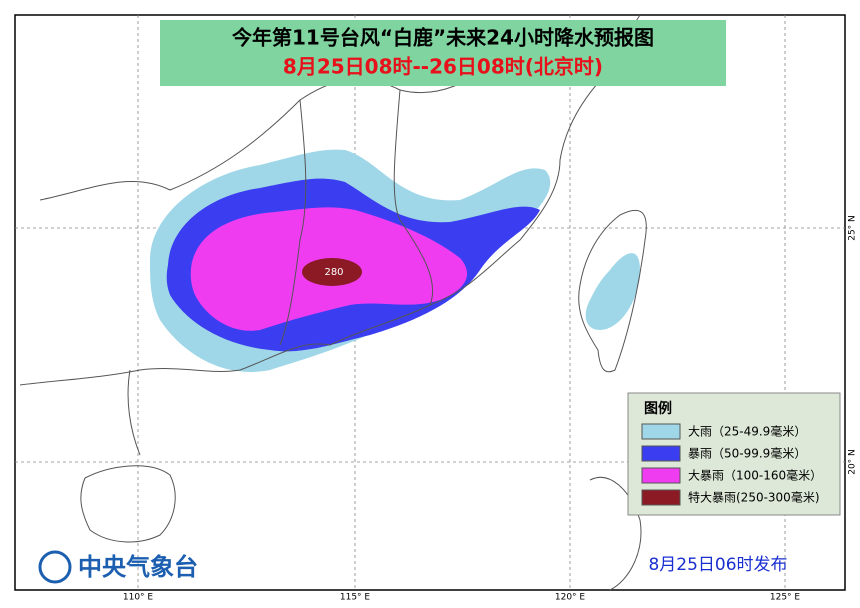 The width and height of the screenshot is (860, 608). Describe the element at coordinates (755, 475) in the screenshot. I see `legend-label: 大暴雨（100-160毫米）` at that location.